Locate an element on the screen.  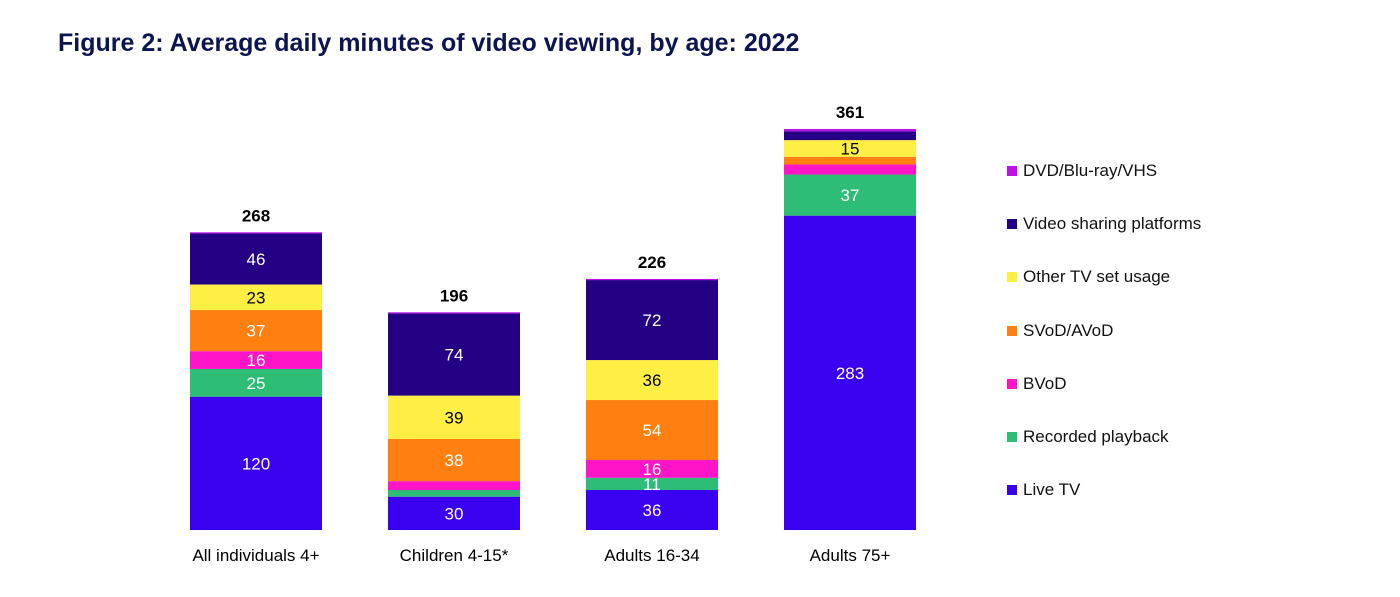
legend-label: Live TV is located at coordinates (1052, 490).